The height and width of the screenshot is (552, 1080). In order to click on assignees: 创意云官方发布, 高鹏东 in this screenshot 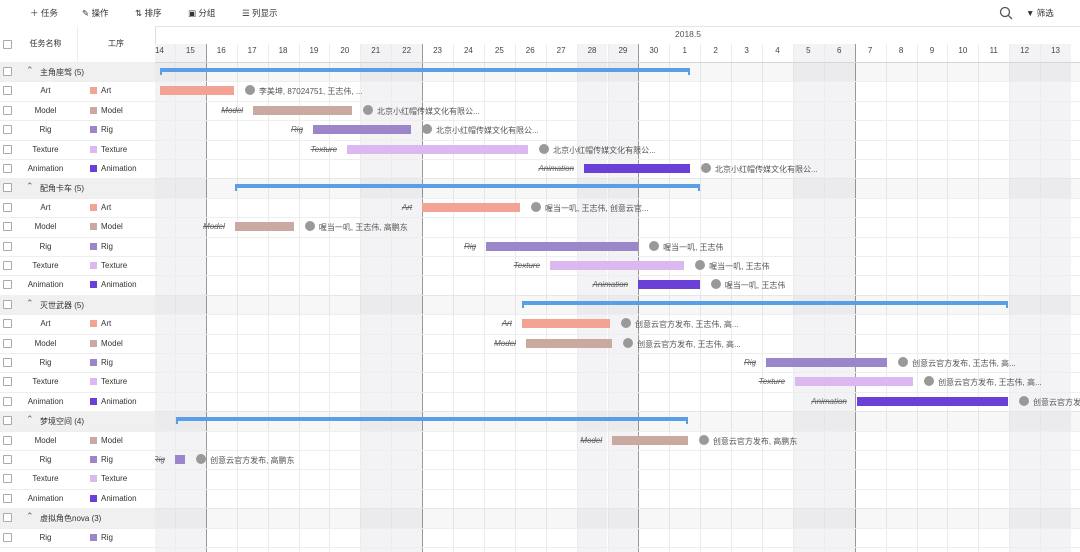, I will do `click(252, 460)`.